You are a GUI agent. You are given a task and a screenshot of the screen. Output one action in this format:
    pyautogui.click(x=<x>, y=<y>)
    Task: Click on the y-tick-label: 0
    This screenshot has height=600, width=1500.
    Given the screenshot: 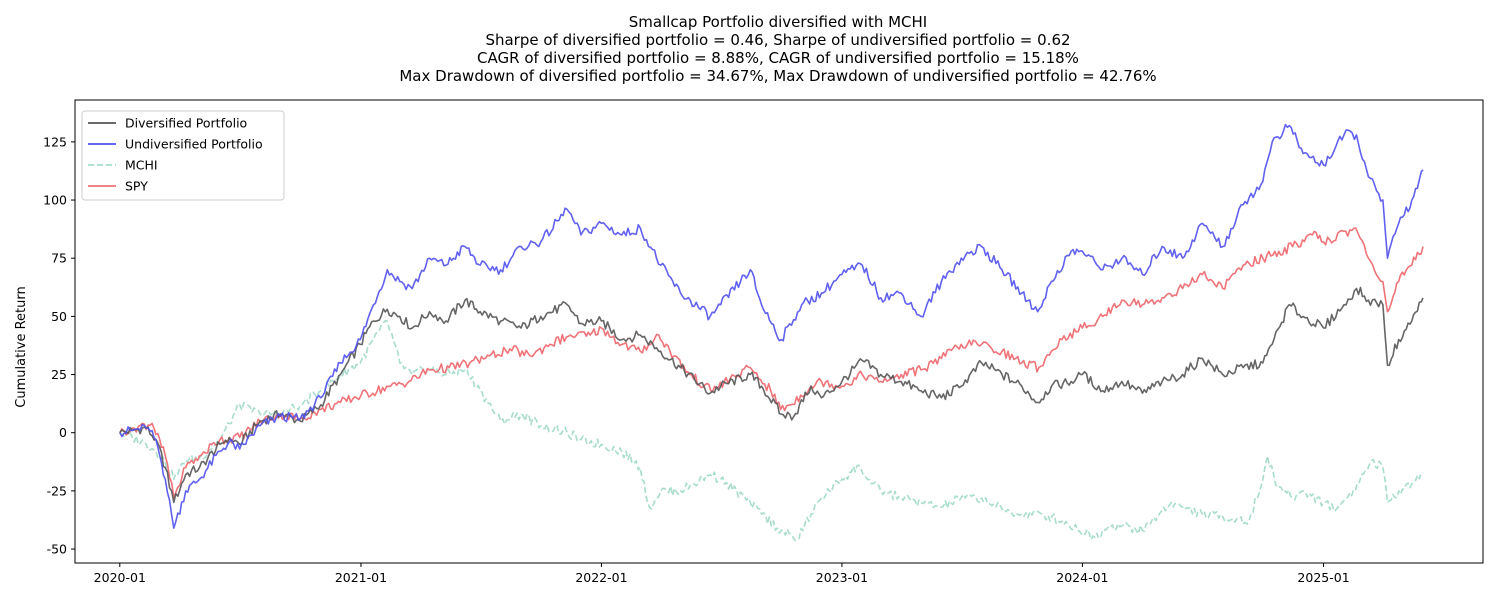 What is the action you would take?
    pyautogui.click(x=63, y=432)
    